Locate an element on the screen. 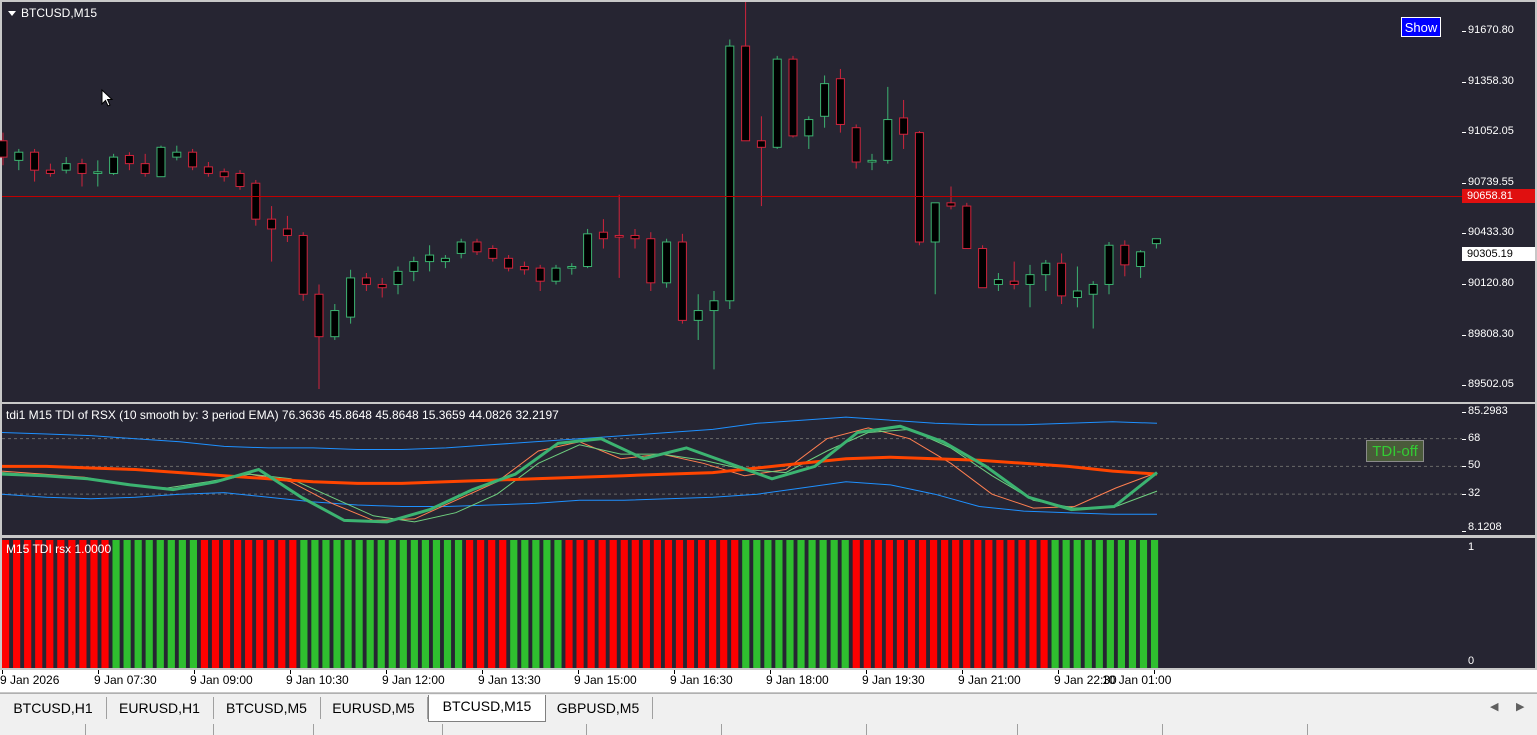  scroll-right-icon: ▶ is located at coordinates (1520, 707).